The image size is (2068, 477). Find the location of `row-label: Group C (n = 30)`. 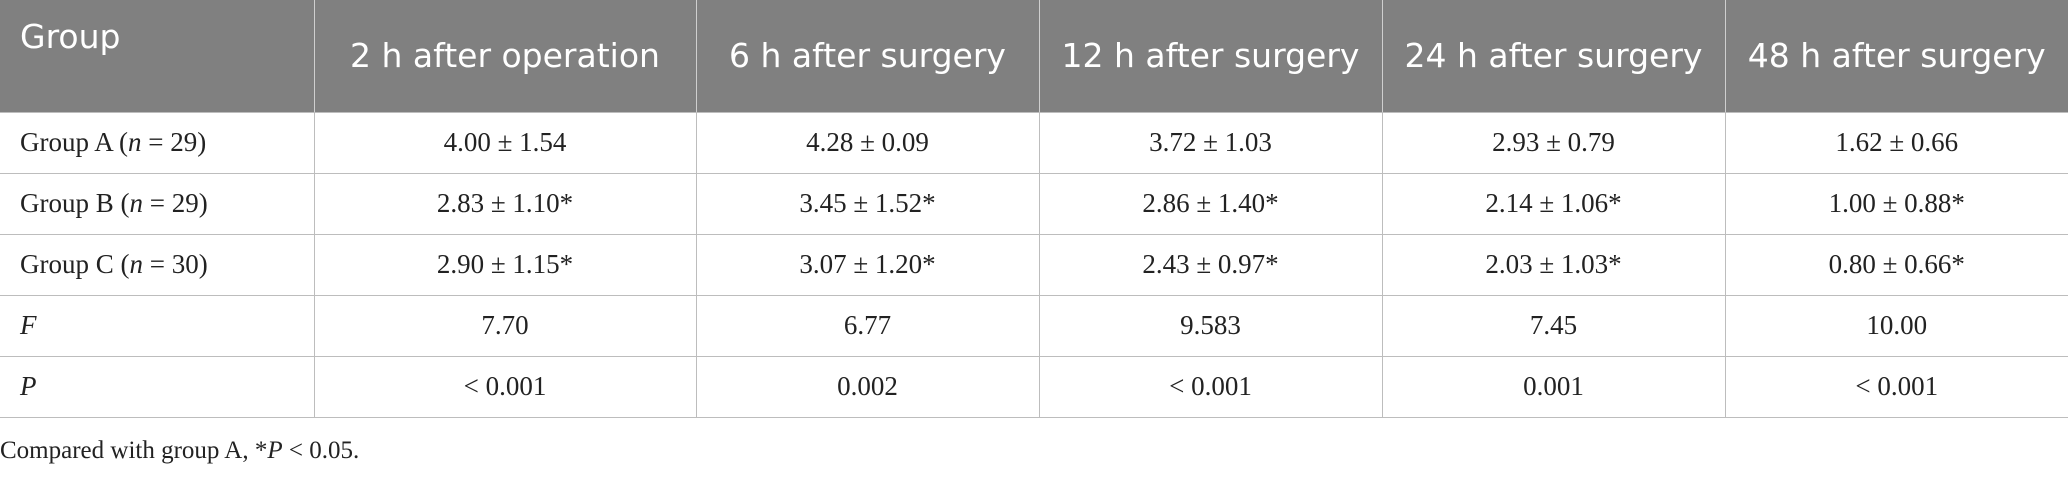

row-label: Group C (n = 30) is located at coordinates (157, 264).